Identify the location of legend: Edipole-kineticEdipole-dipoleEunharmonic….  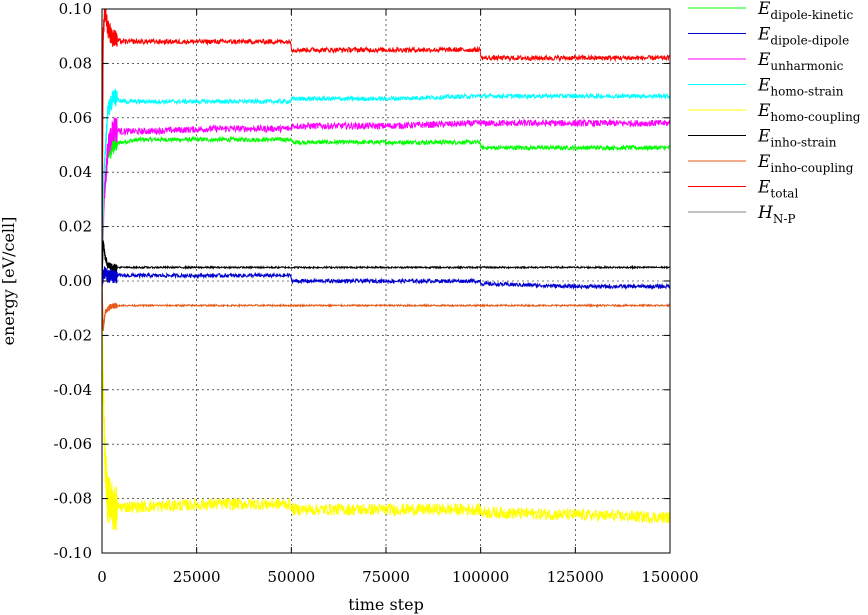
(774, 113).